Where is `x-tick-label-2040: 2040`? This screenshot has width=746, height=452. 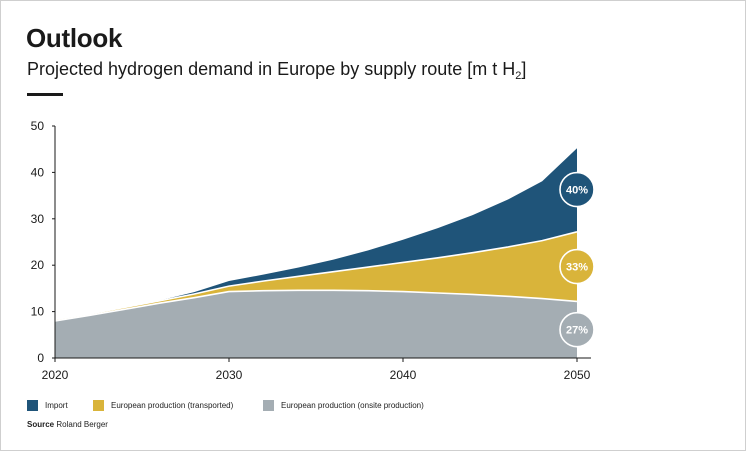
x-tick-label-2040: 2040 is located at coordinates (403, 375).